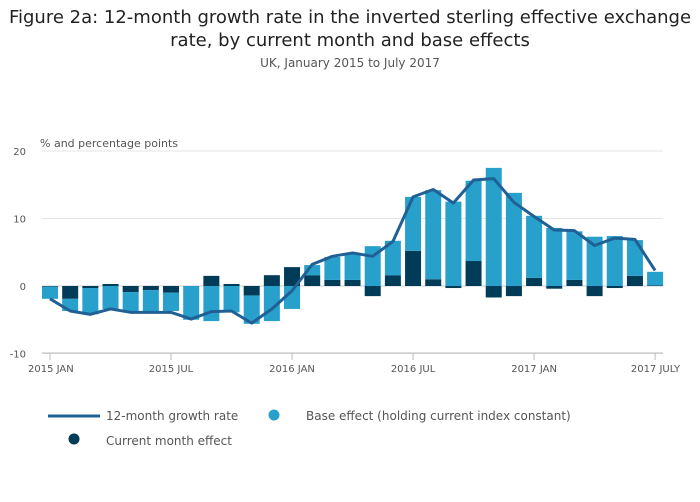 This screenshot has height=502, width=700. I want to click on legend-label: Current month effect, so click(169, 441).